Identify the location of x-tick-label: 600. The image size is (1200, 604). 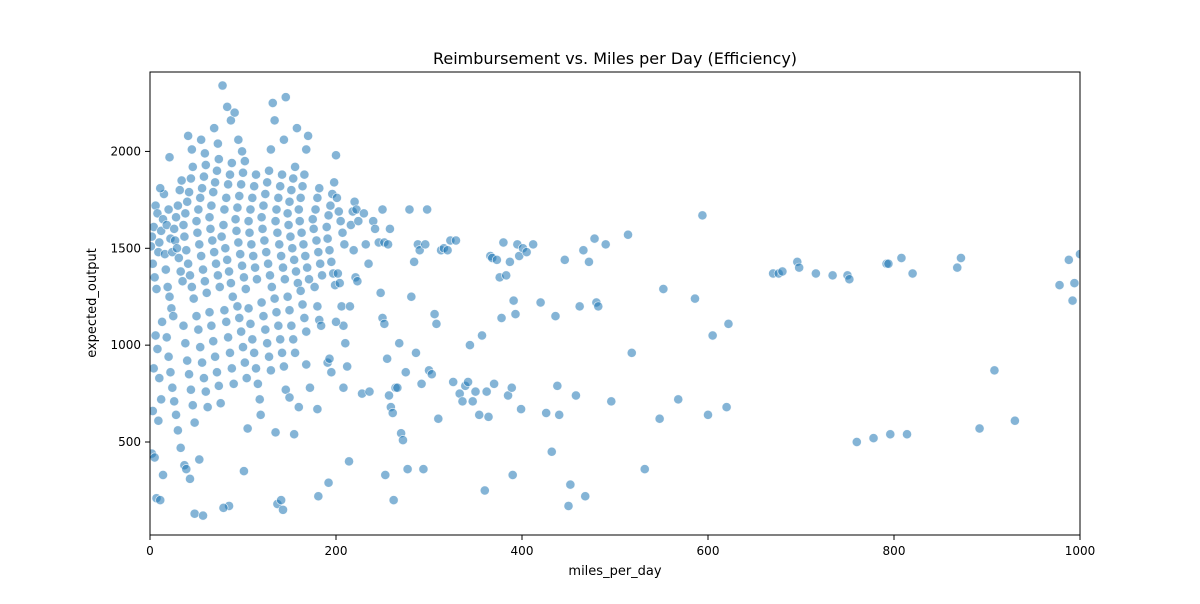
(708, 551).